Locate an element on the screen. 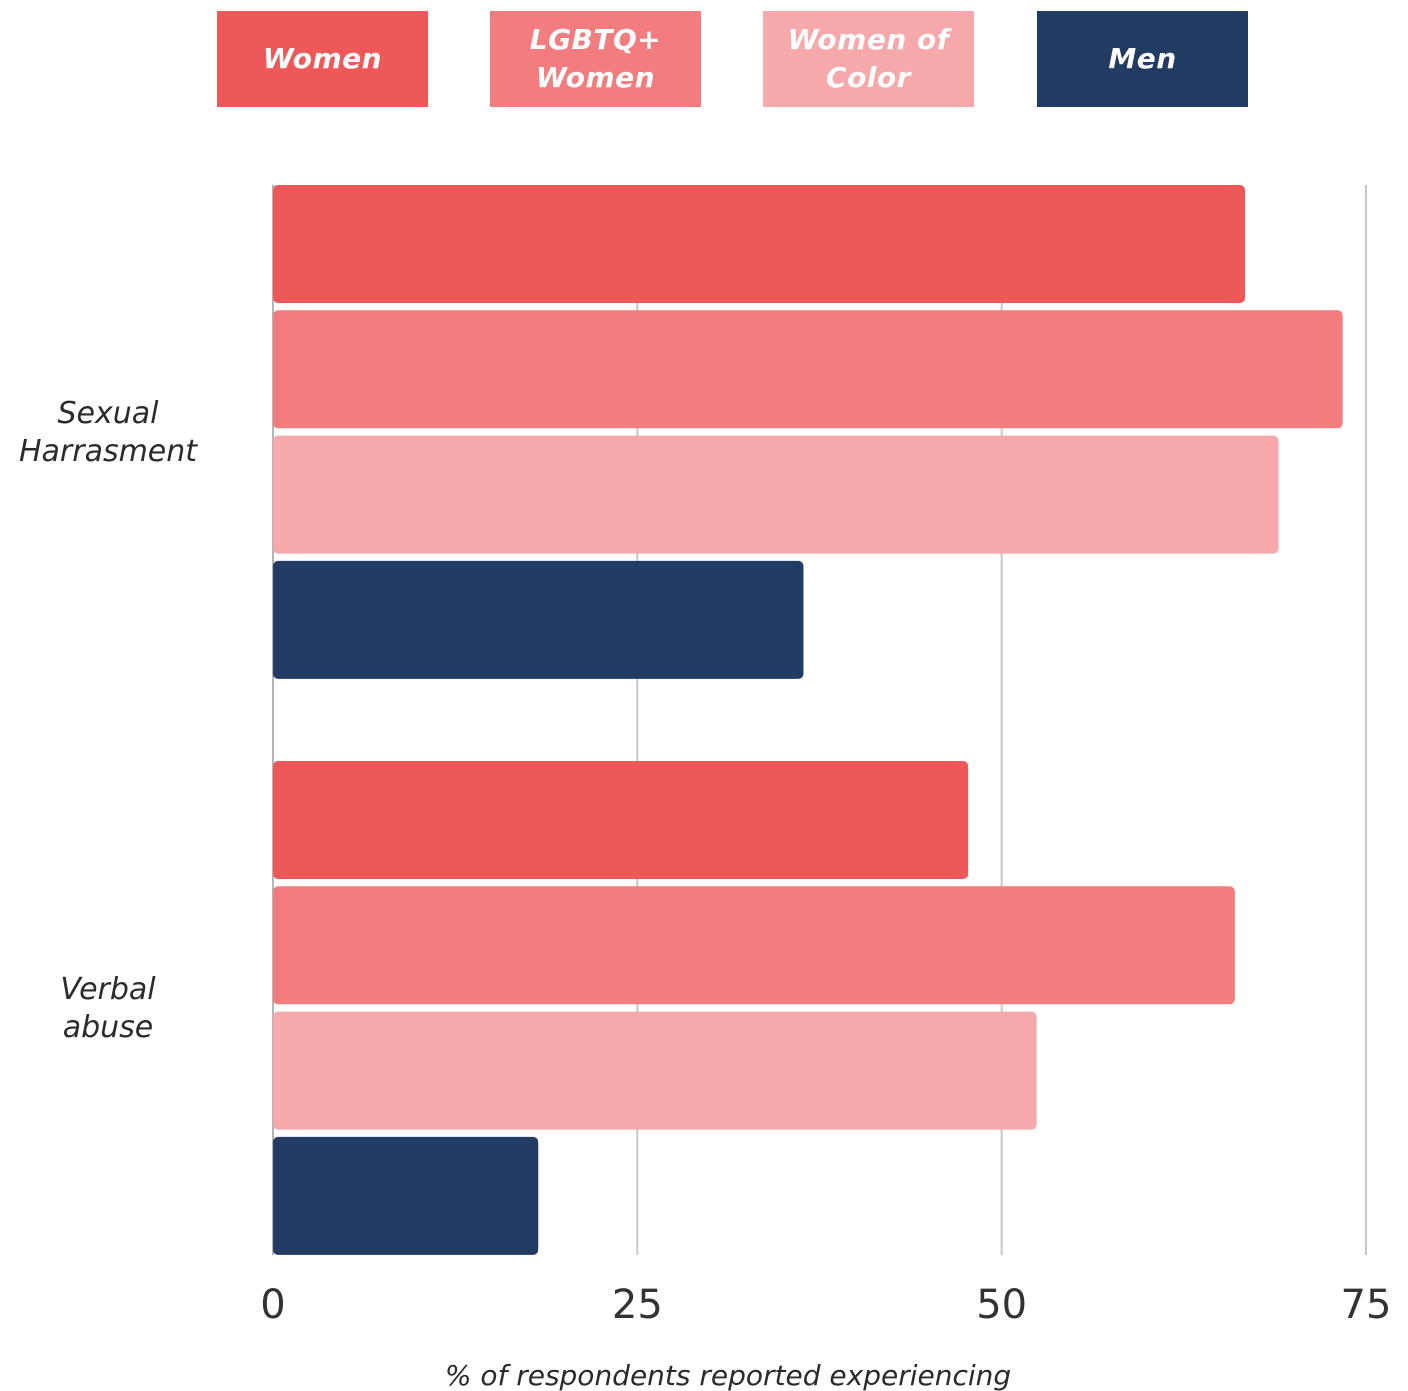 The width and height of the screenshot is (1408, 1391). category-label-1: Verbal abuse is located at coordinates (108, 1008).